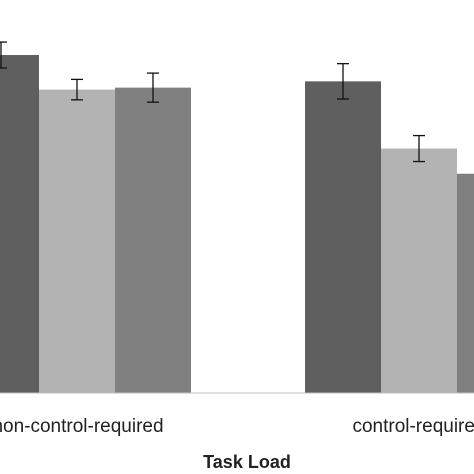 The image size is (474, 474). Describe the element at coordinates (465, 283) in the screenshot. I see `bar-series3-group2` at that location.